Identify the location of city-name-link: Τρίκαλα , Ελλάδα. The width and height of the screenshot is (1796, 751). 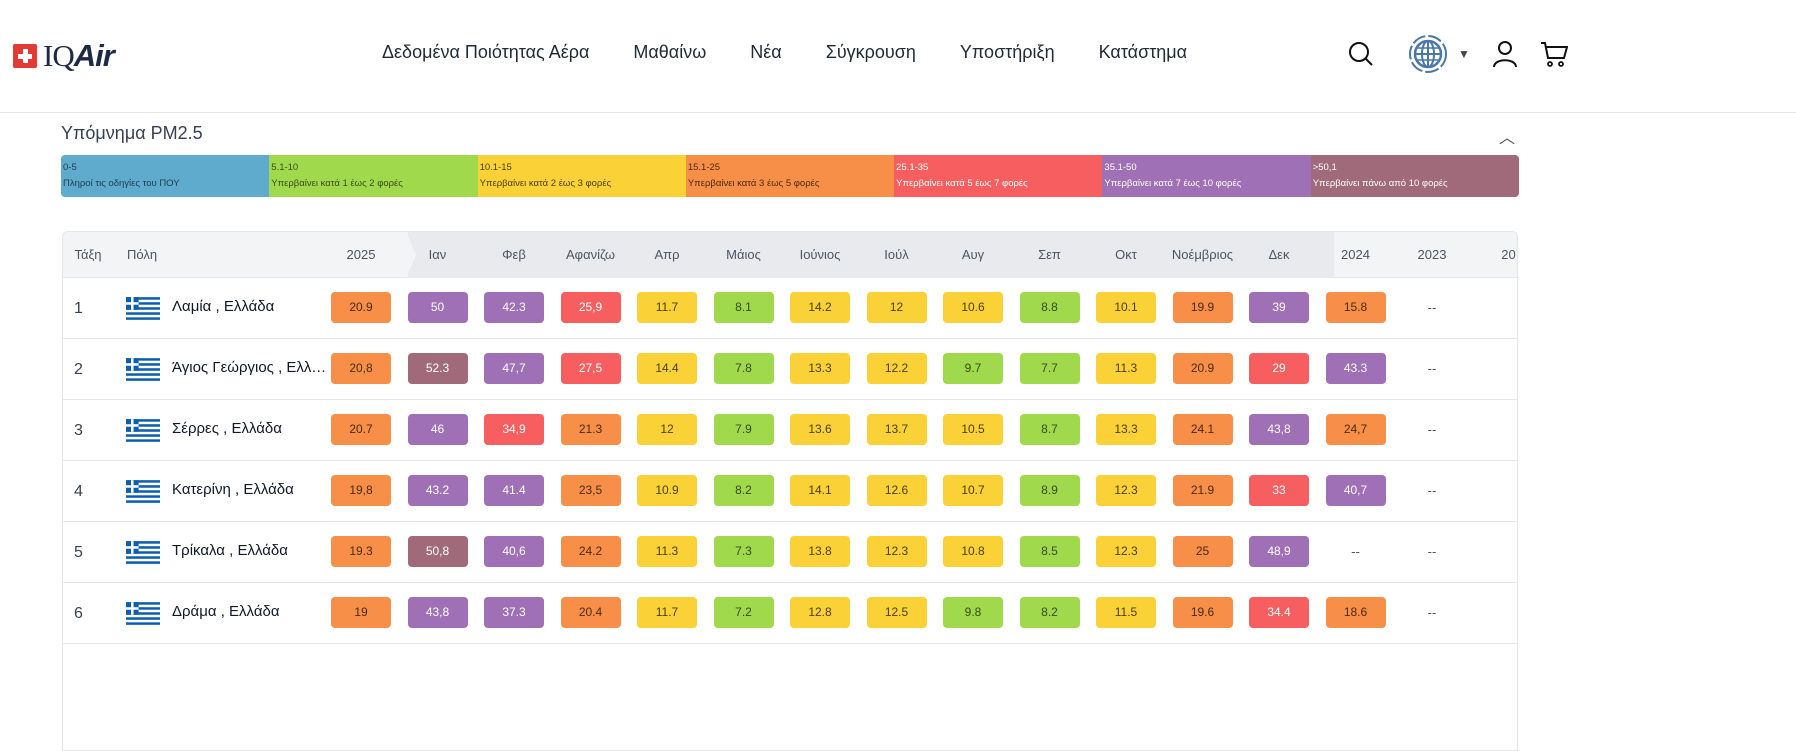
(230, 550).